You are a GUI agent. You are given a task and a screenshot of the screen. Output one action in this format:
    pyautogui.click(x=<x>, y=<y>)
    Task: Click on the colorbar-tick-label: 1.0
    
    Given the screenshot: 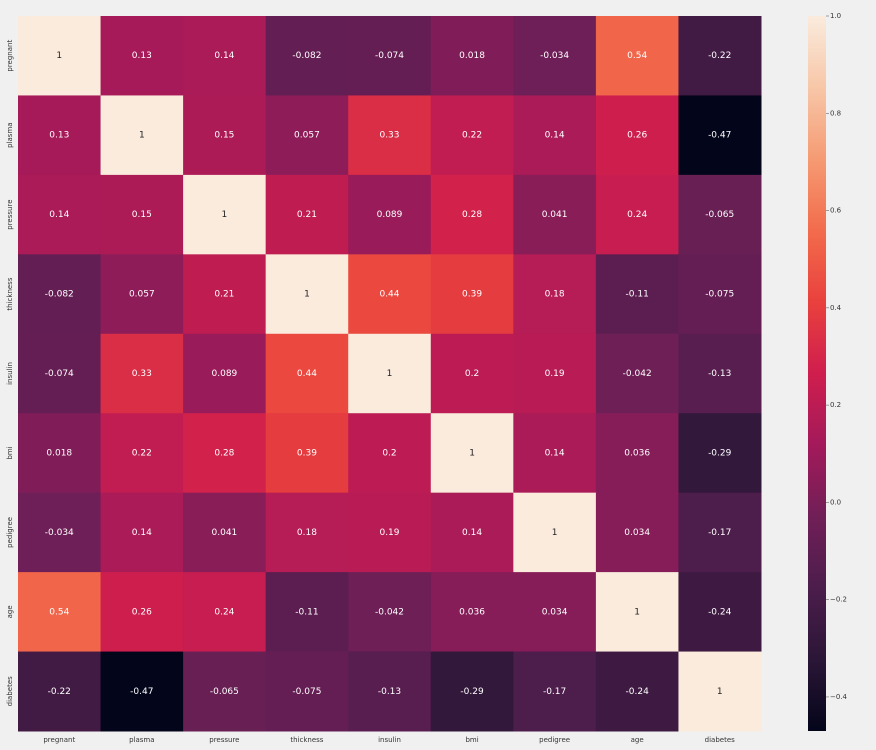 What is the action you would take?
    pyautogui.click(x=835, y=16)
    